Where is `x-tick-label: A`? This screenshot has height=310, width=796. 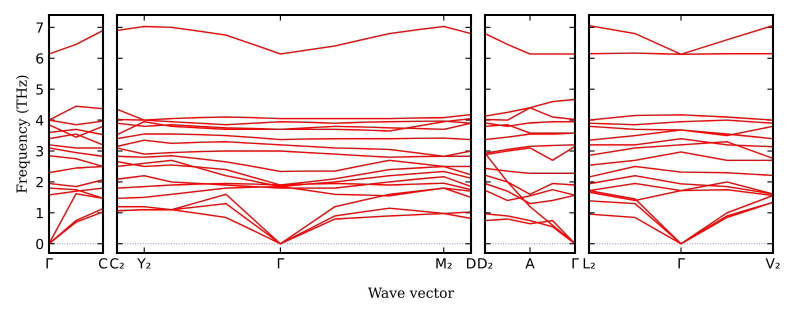
x-tick-label: A is located at coordinates (530, 263).